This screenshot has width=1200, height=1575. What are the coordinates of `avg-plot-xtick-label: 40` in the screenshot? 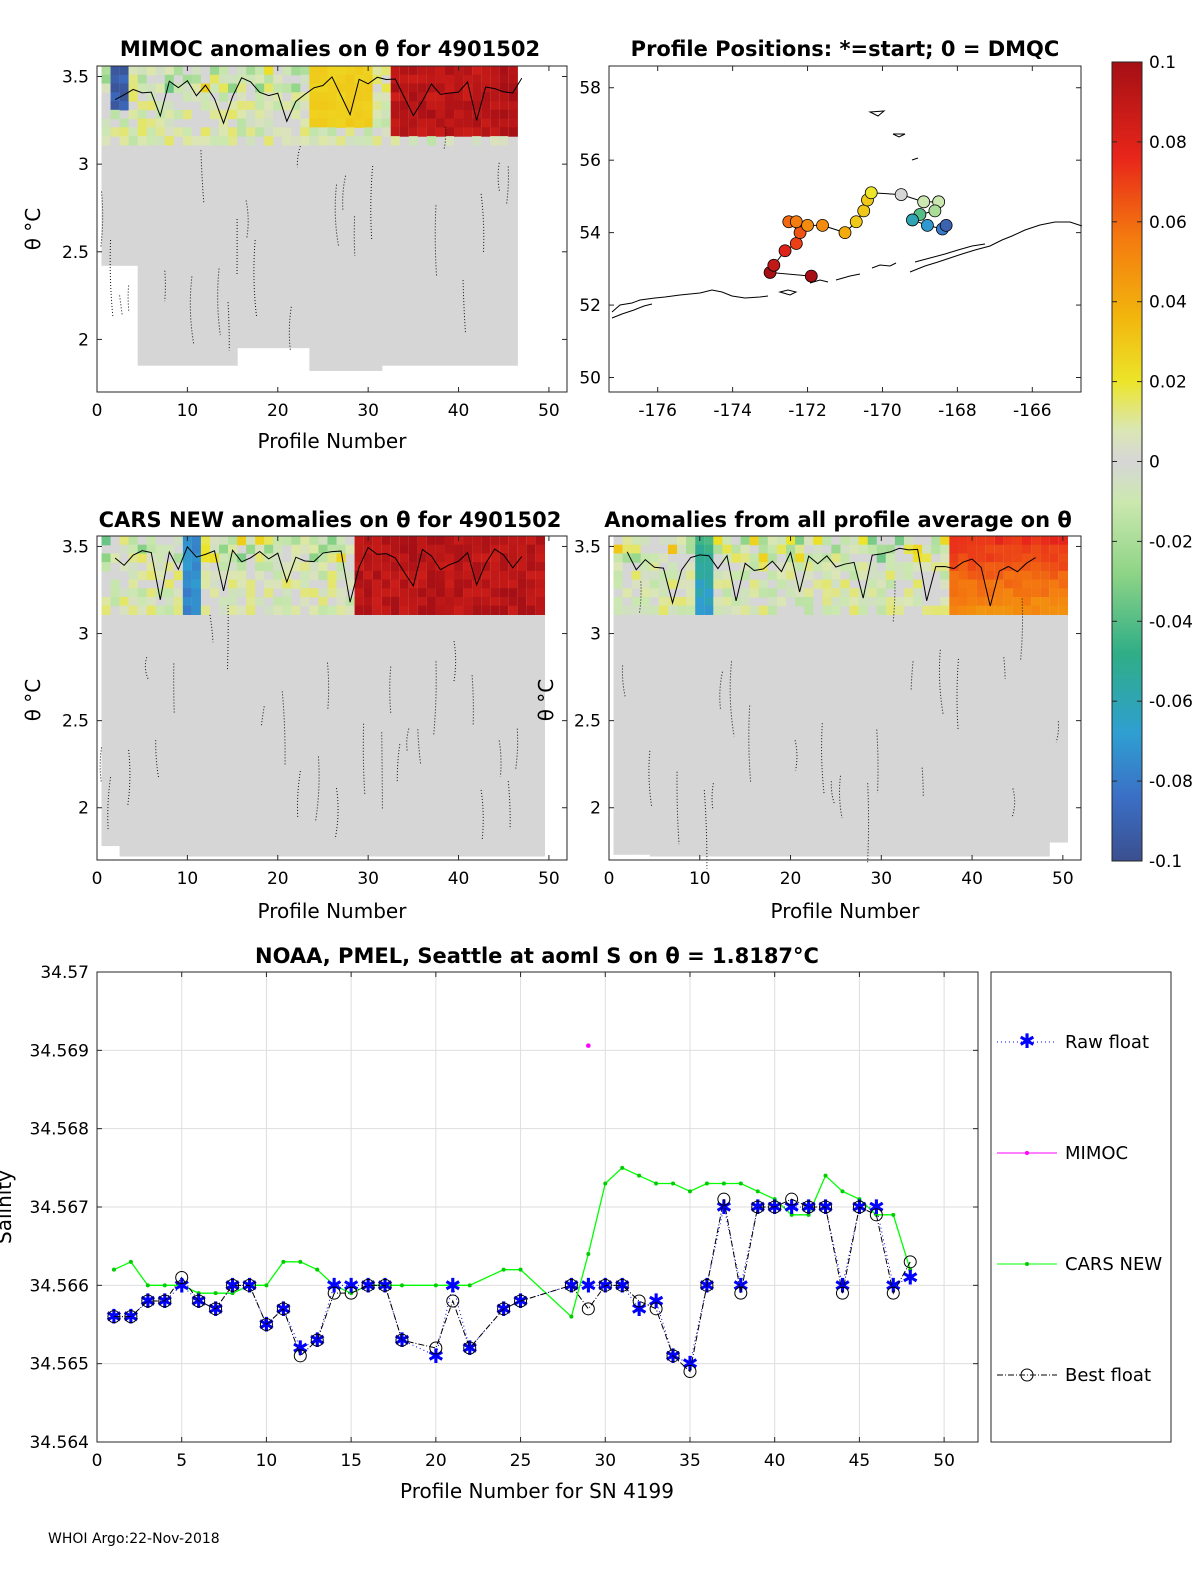 It's located at (972, 879).